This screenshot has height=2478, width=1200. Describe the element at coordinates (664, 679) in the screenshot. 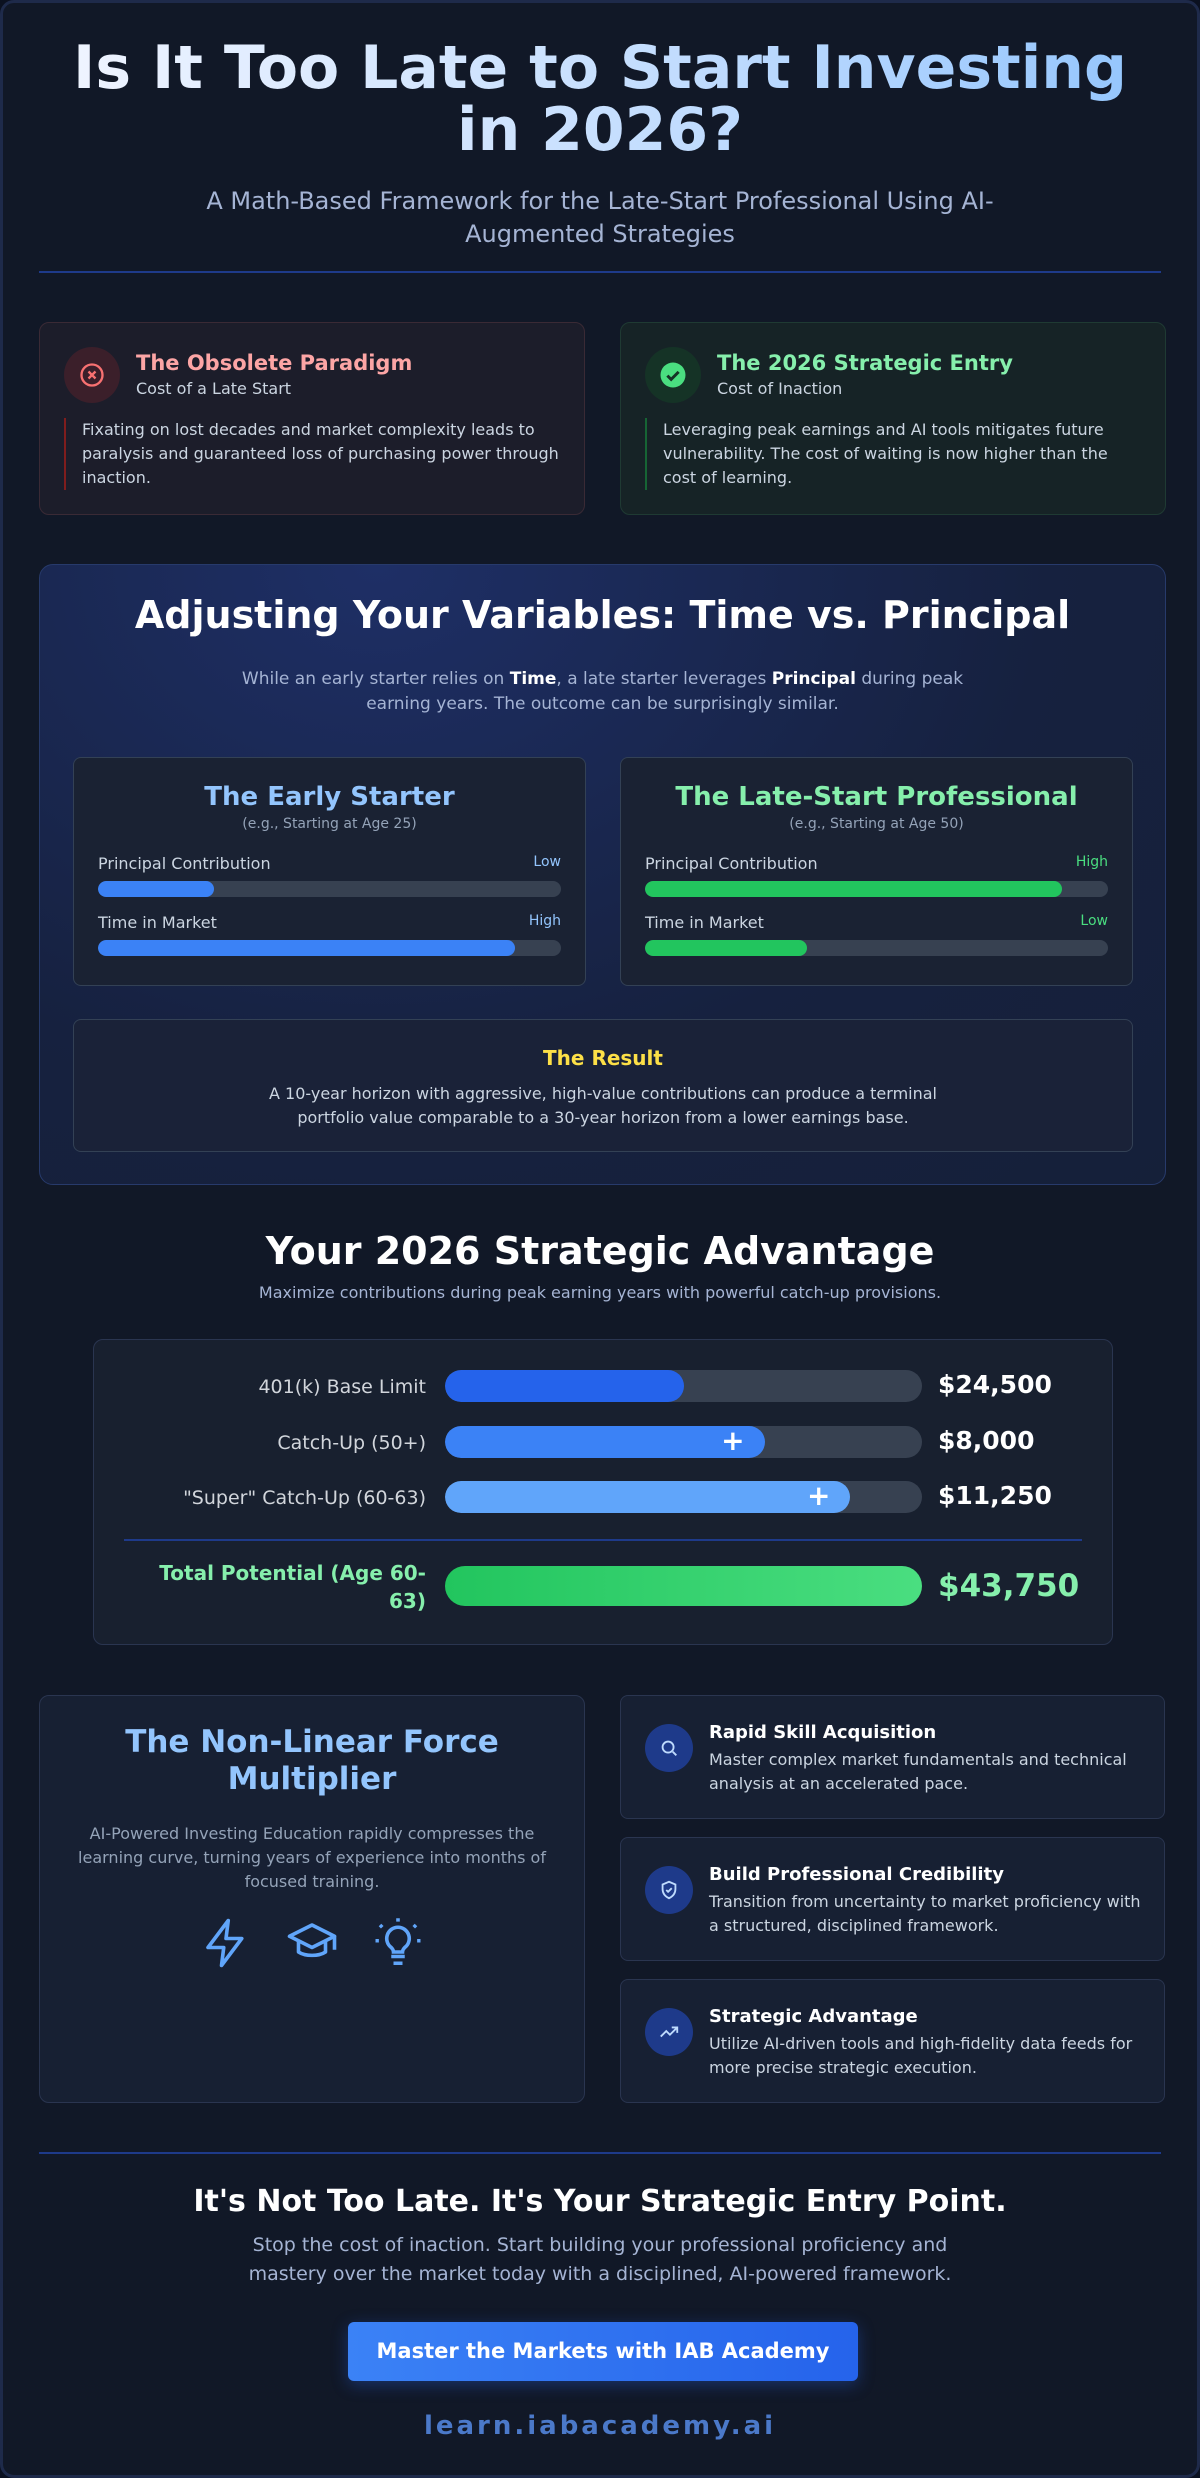

I see `intro-text: , a late starter leverages` at that location.